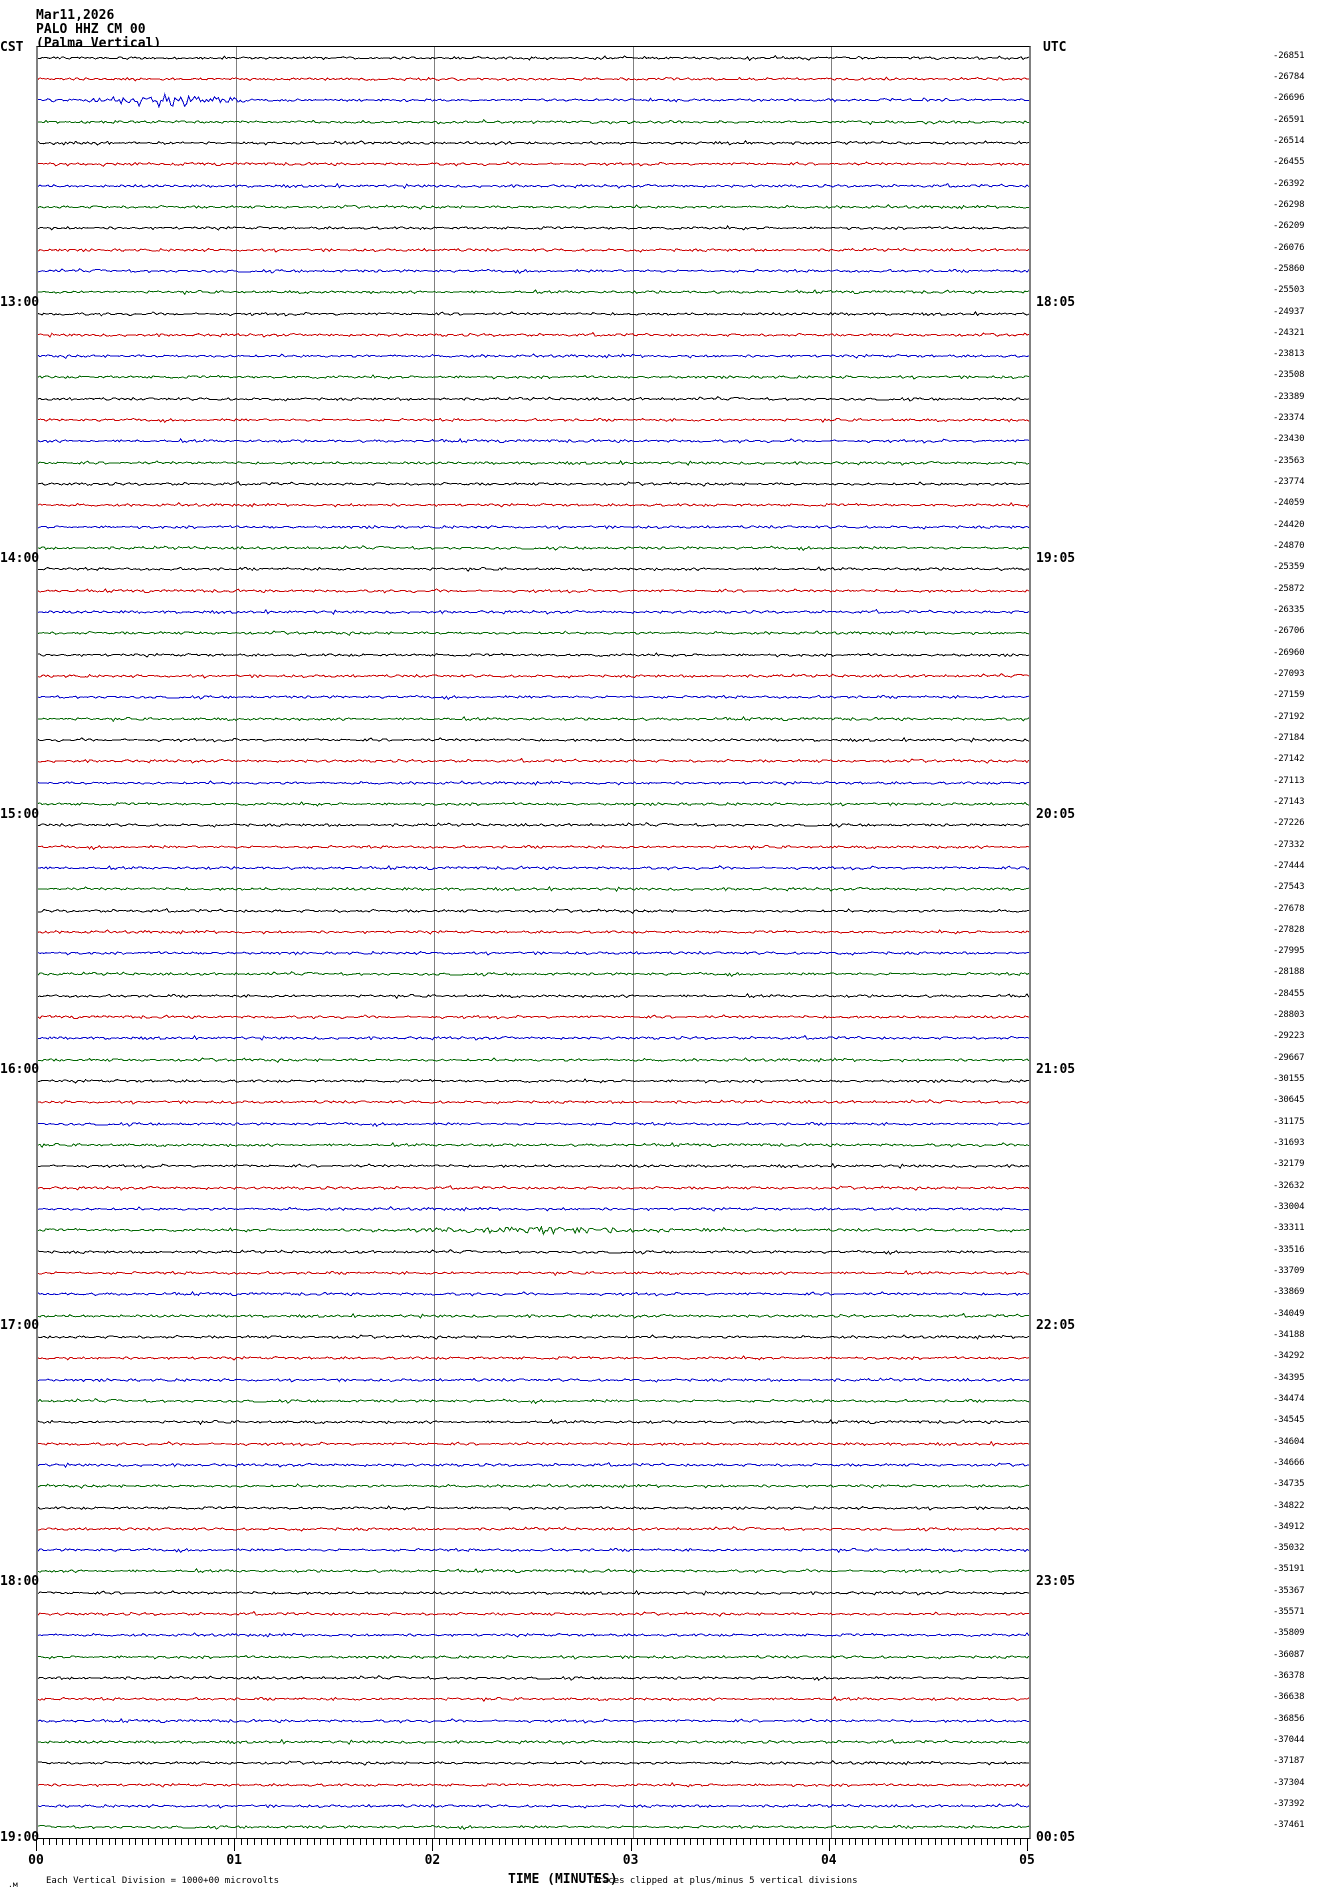 The image size is (1330, 1894). What do you see at coordinates (1289, 1676) in the screenshot?
I see `amplitude-offset-label: -36378` at bounding box center [1289, 1676].